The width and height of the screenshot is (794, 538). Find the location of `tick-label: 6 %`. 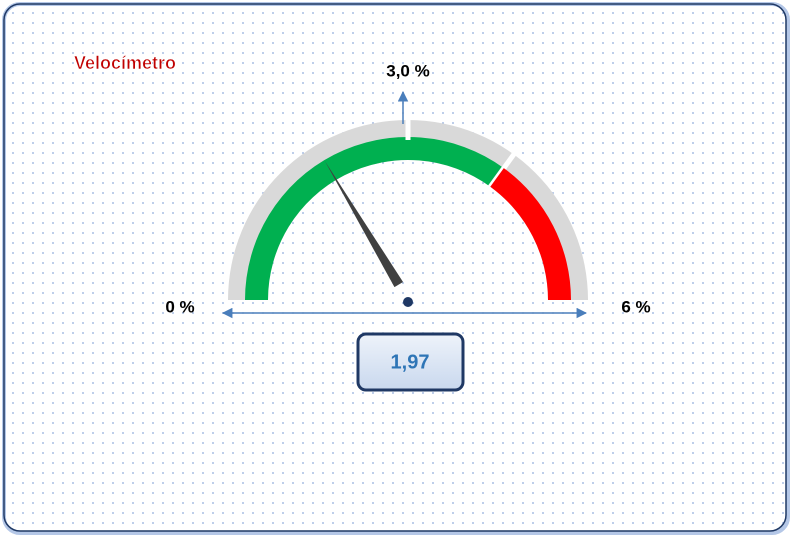

tick-label: 6 % is located at coordinates (635, 306).